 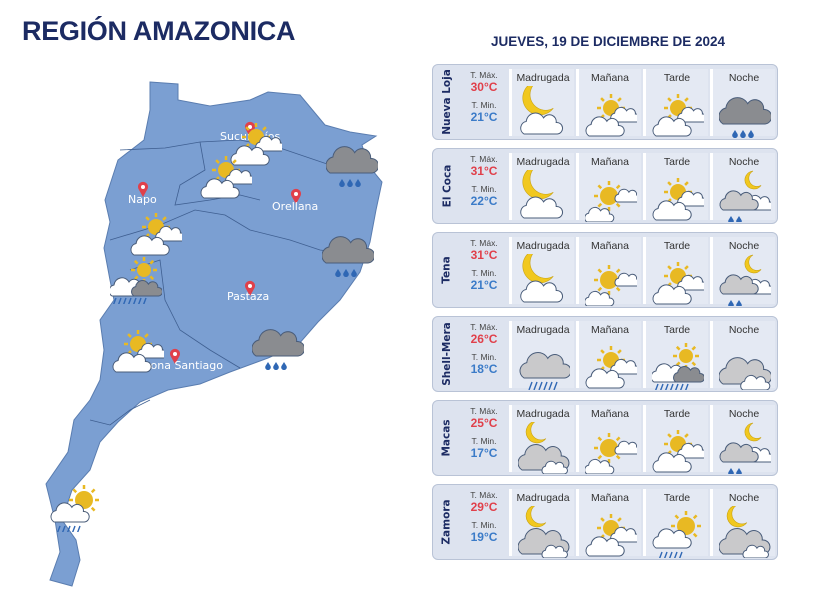 What do you see at coordinates (447, 102) in the screenshot?
I see `city-name: Nueva Loja` at bounding box center [447, 102].